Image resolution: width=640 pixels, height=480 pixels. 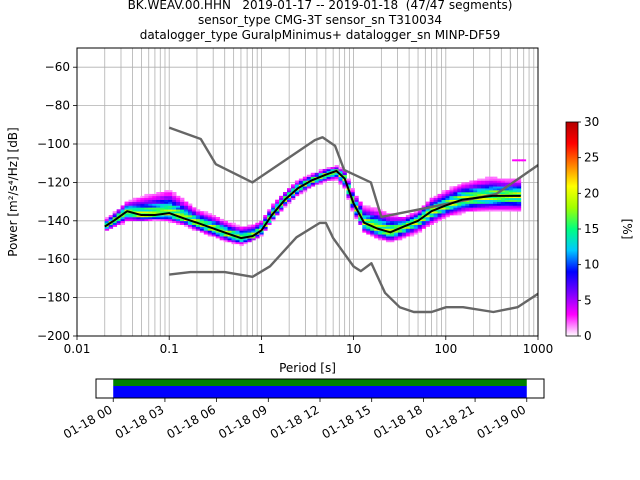 What do you see at coordinates (521, 160) in the screenshot?
I see `heatmap-outlier-cell` at bounding box center [521, 160].